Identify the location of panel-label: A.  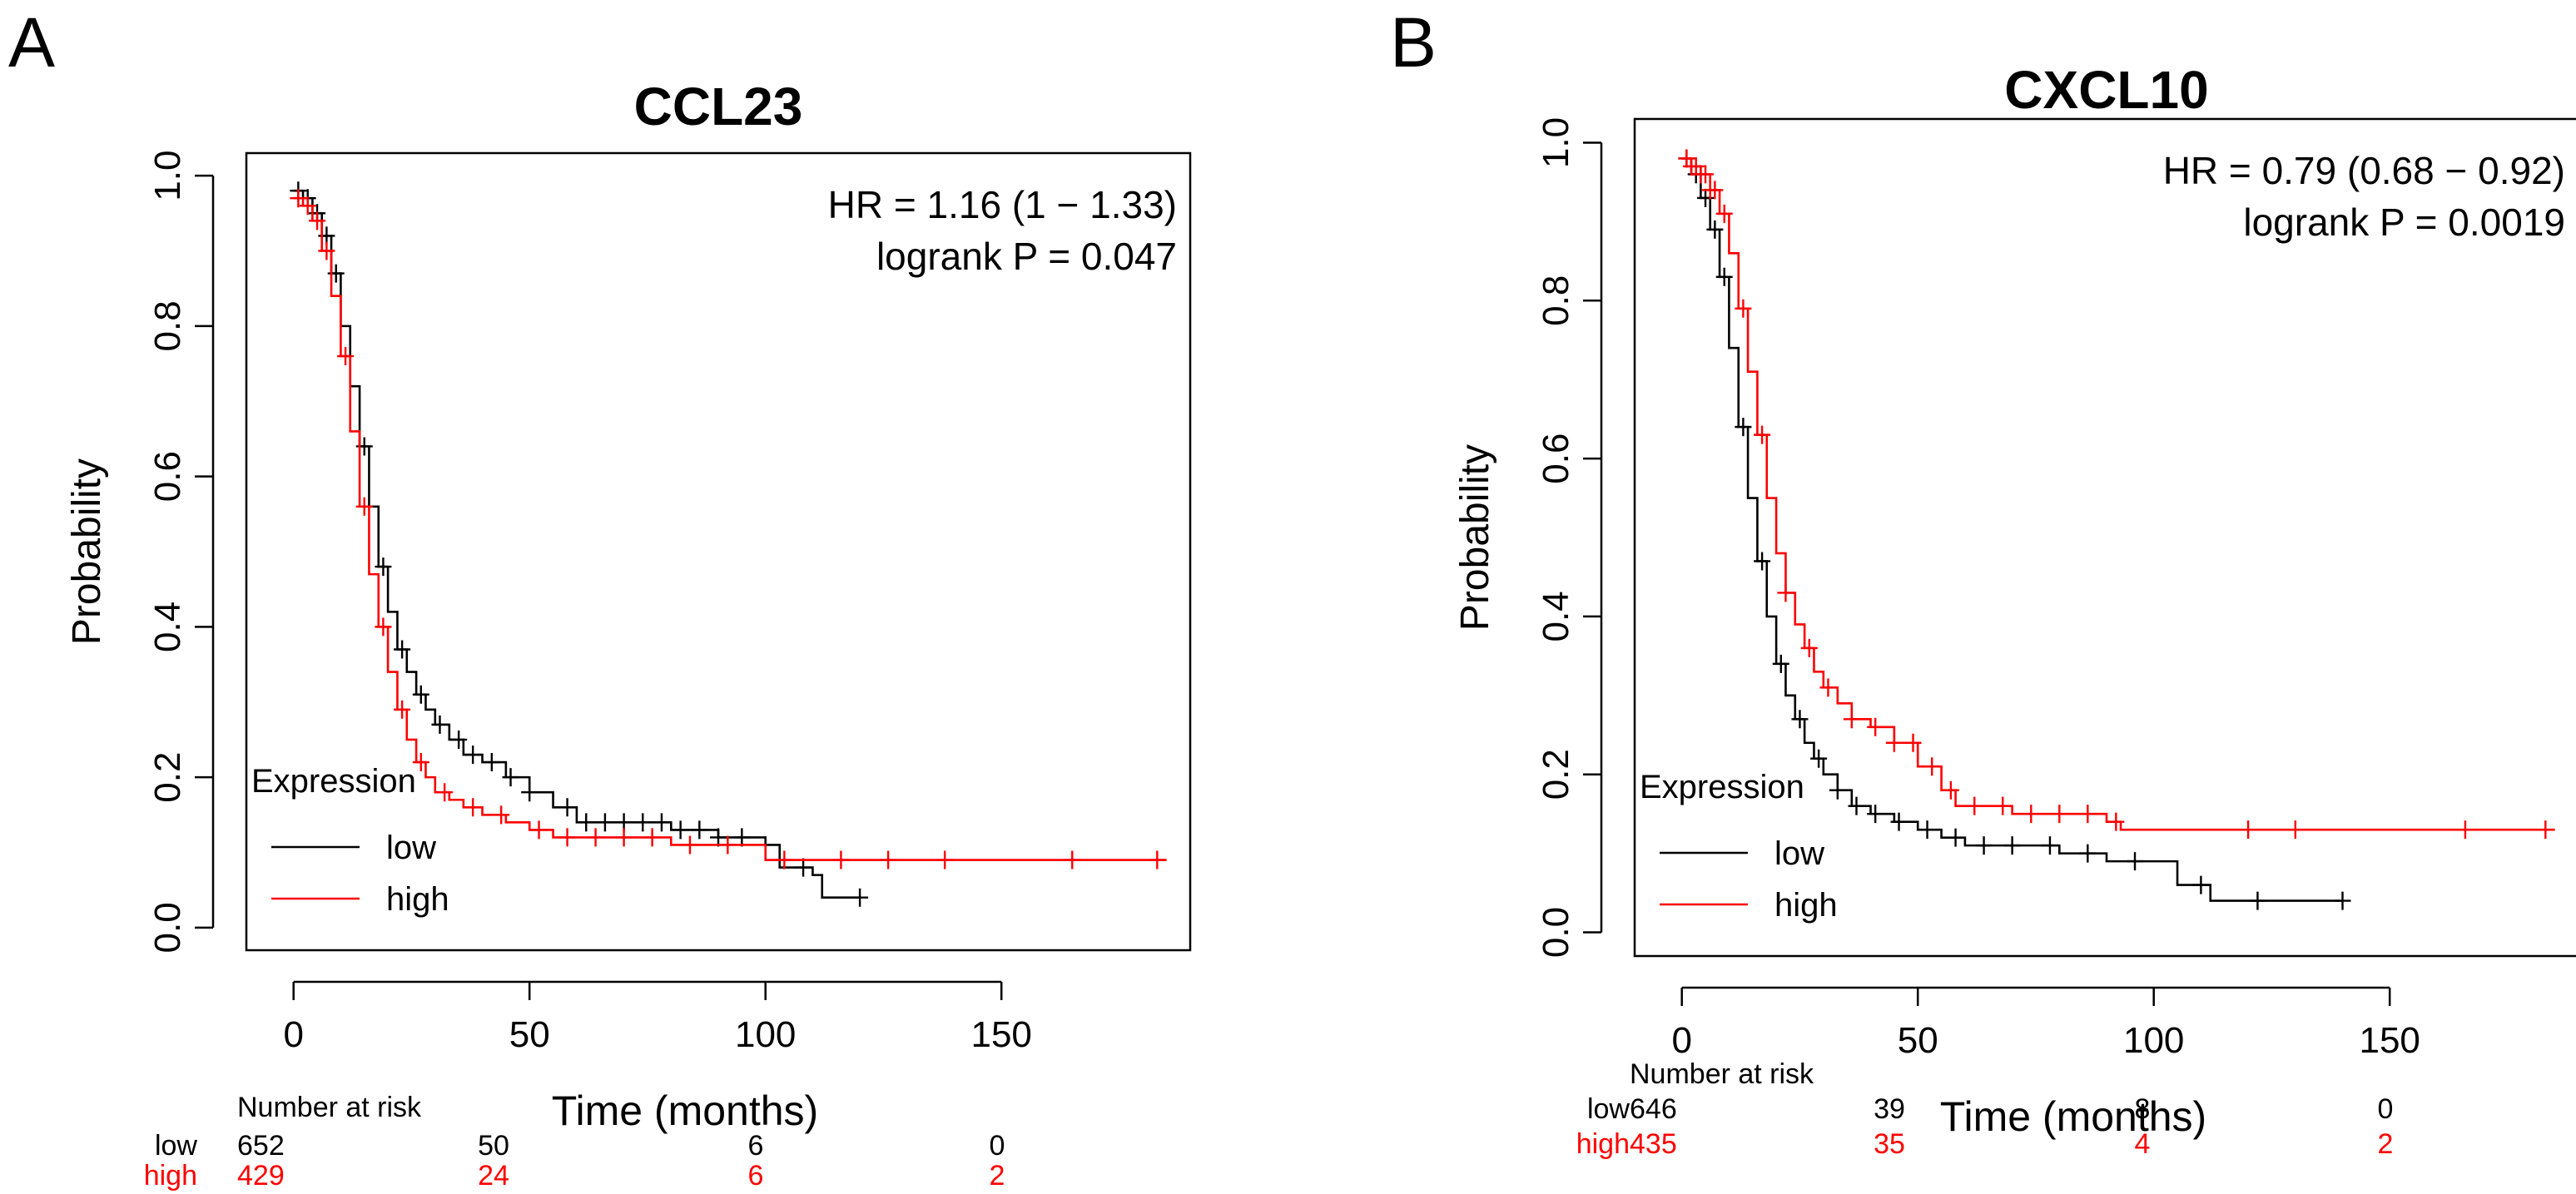
(32, 42).